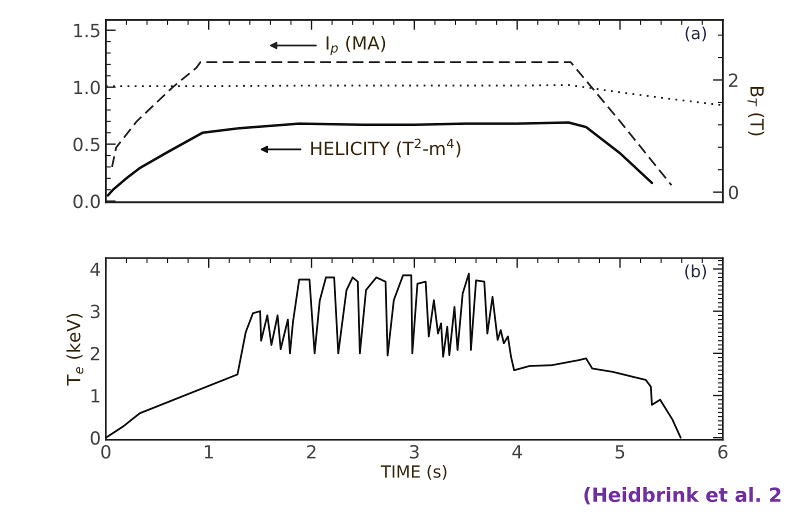 Image resolution: width=790 pixels, height=512 pixels. Describe the element at coordinates (723, 451) in the screenshot. I see `x-tick-label: 6` at that location.